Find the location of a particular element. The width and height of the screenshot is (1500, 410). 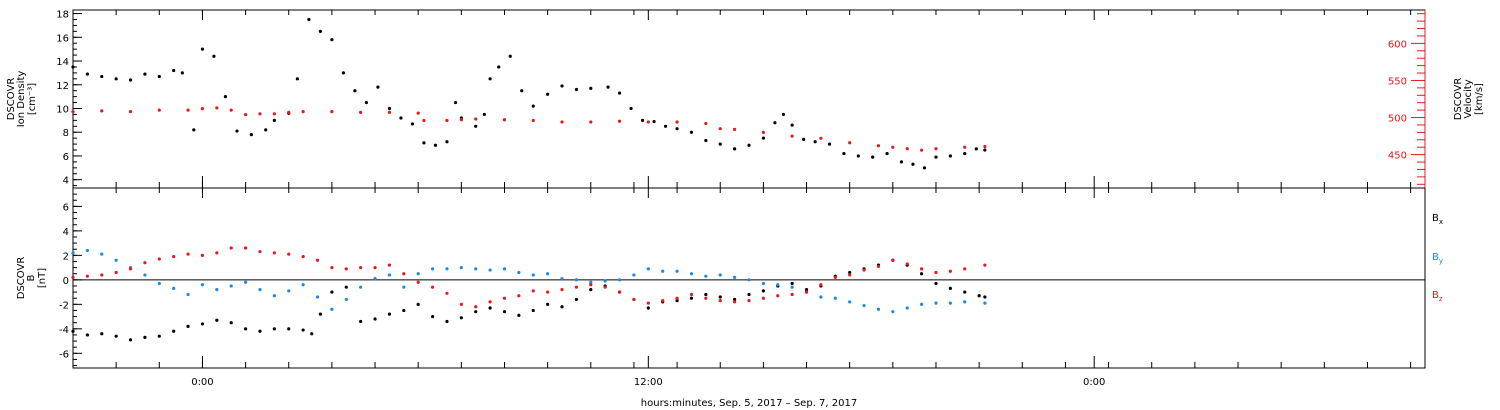

velocity-tick-label: 550 is located at coordinates (1397, 81).